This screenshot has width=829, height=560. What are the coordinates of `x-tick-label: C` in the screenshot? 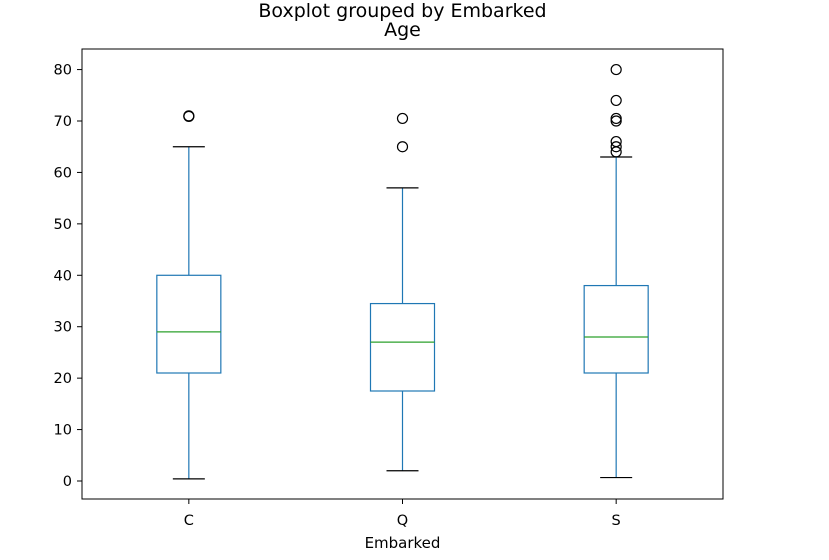 It's located at (189, 521).